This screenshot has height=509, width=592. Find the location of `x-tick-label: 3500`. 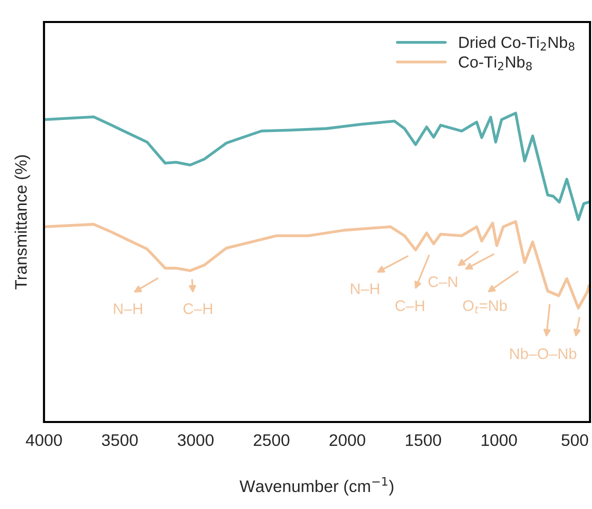

x-tick-label: 3500 is located at coordinates (120, 440).